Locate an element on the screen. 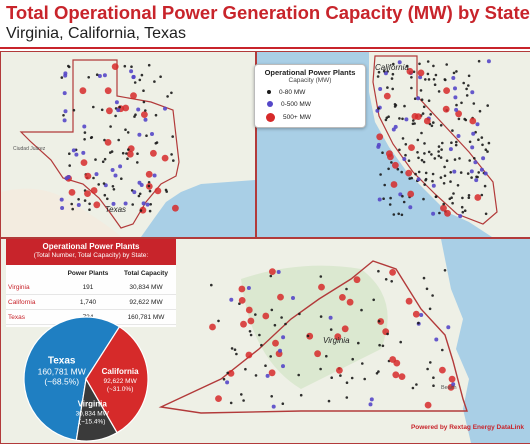 The width and height of the screenshot is (530, 447). pie-slice-texas is located at coordinates (72, 378).